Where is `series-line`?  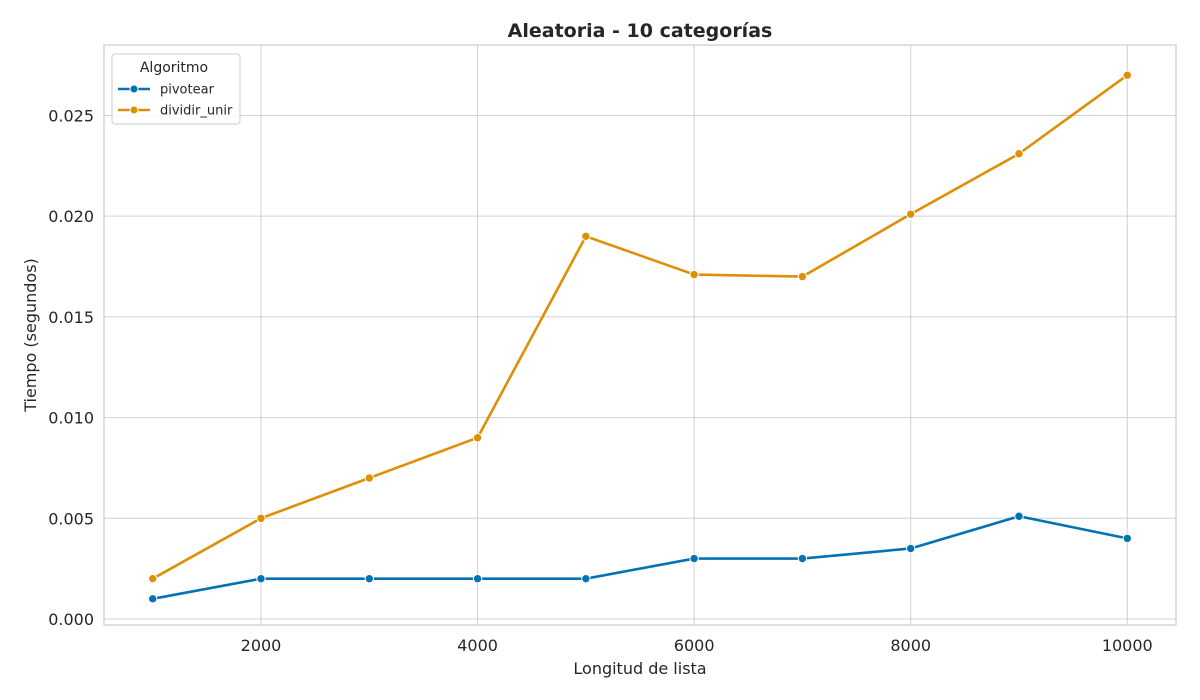
series-line is located at coordinates (640, 557).